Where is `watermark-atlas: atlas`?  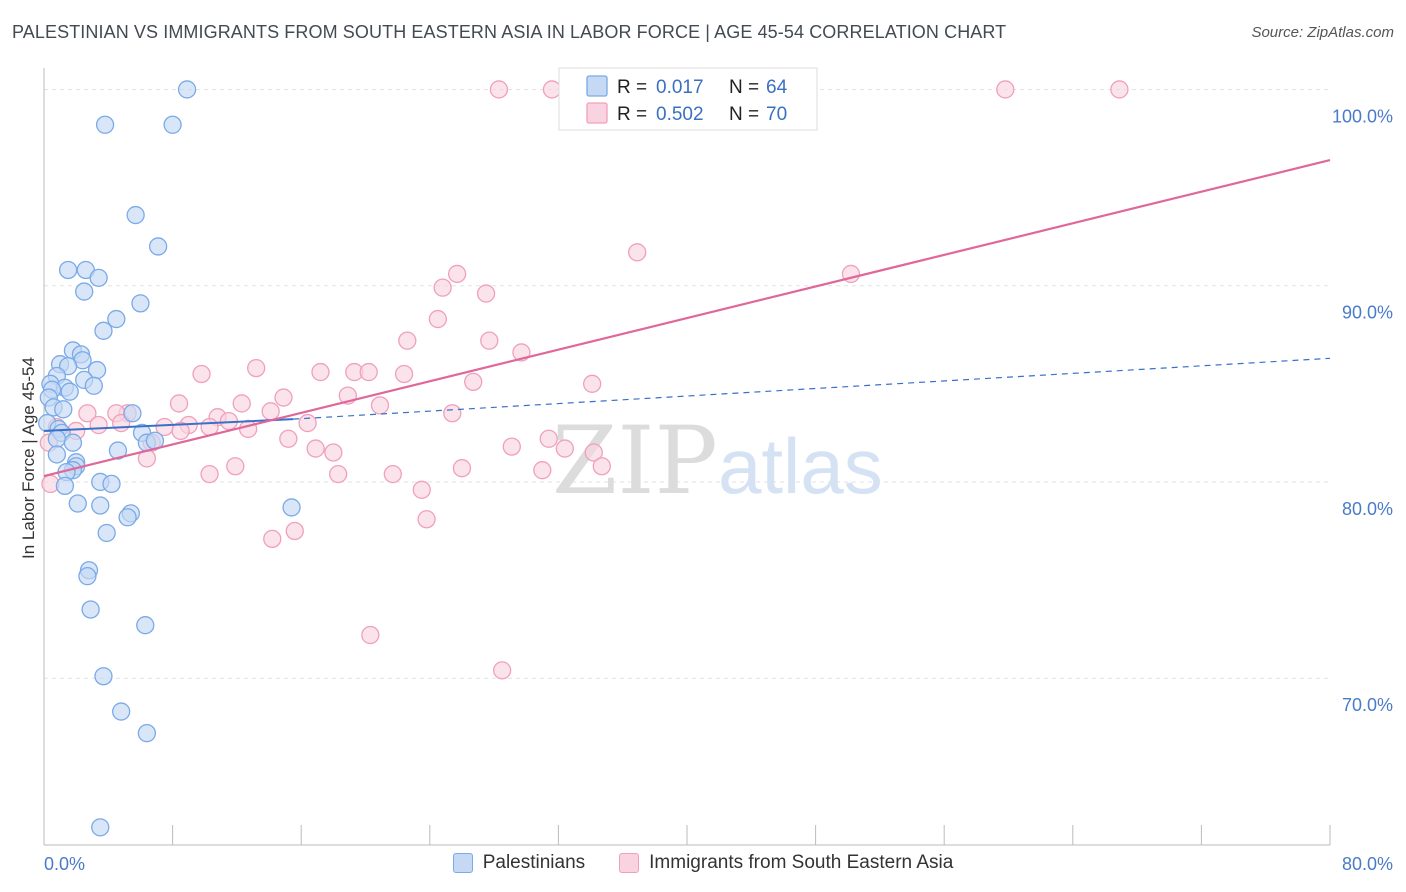 watermark-atlas: atlas is located at coordinates (800, 466).